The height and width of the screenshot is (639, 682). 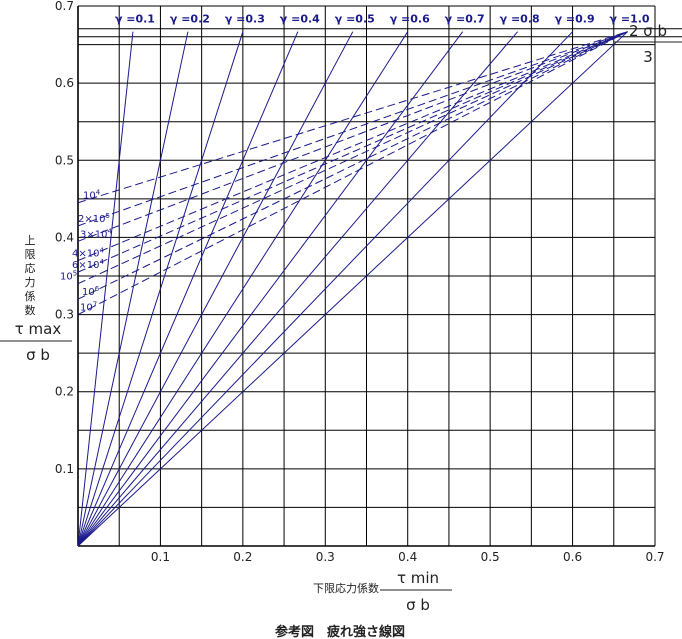 What do you see at coordinates (30, 268) in the screenshot?
I see `y-axis-label-char-2: 応` at bounding box center [30, 268].